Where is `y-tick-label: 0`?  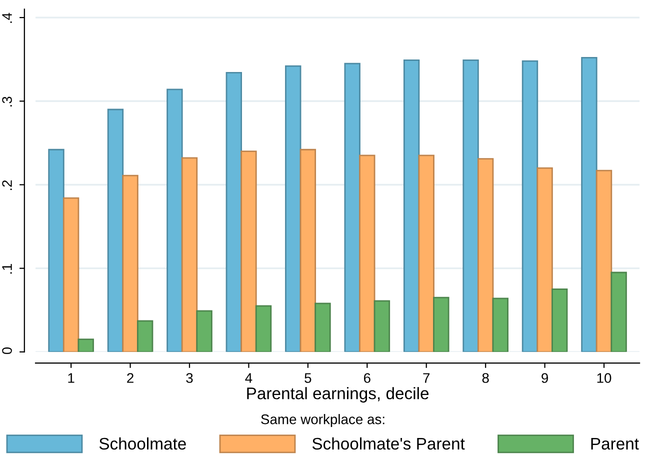
y-tick-label: 0 is located at coordinates (7, 350).